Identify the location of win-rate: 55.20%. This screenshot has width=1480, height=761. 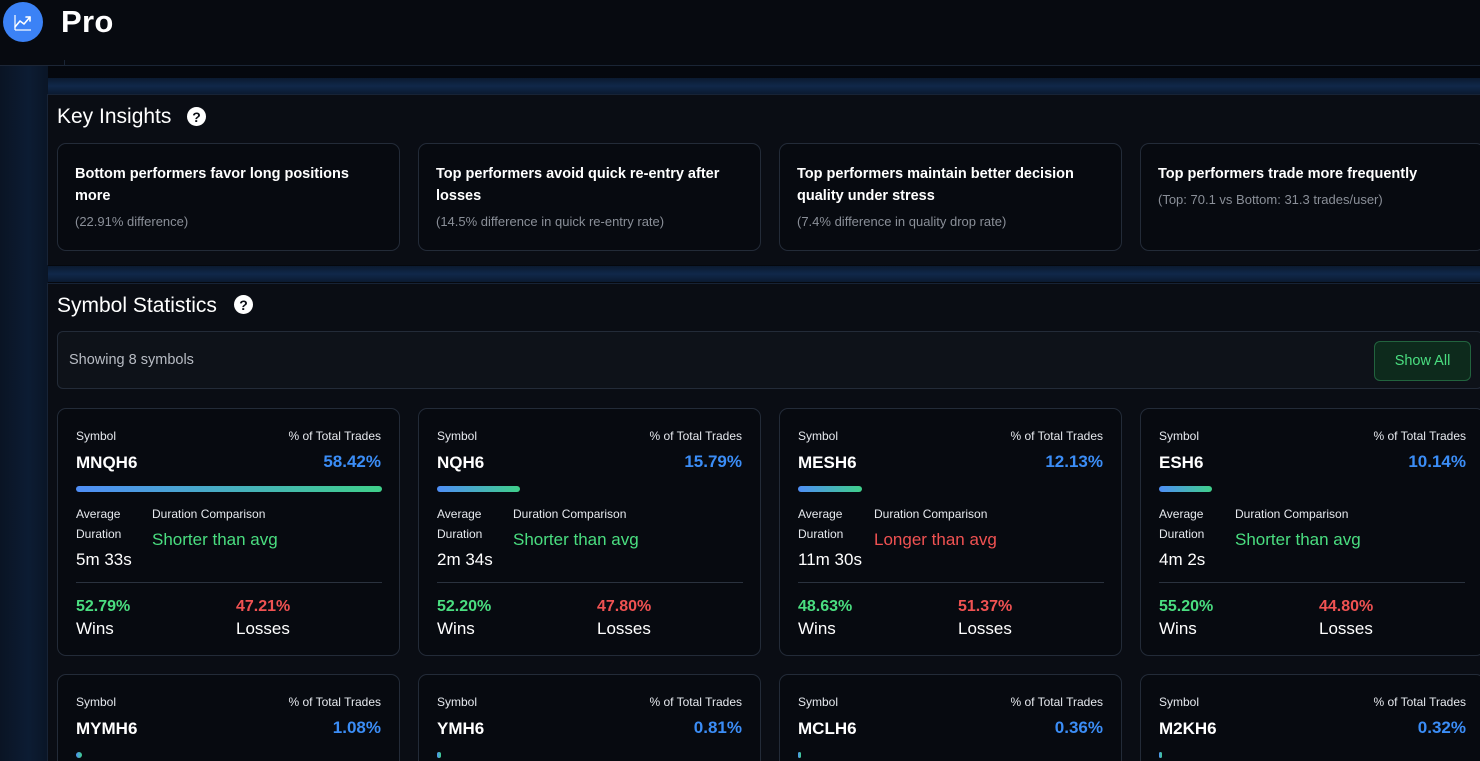
(1186, 606).